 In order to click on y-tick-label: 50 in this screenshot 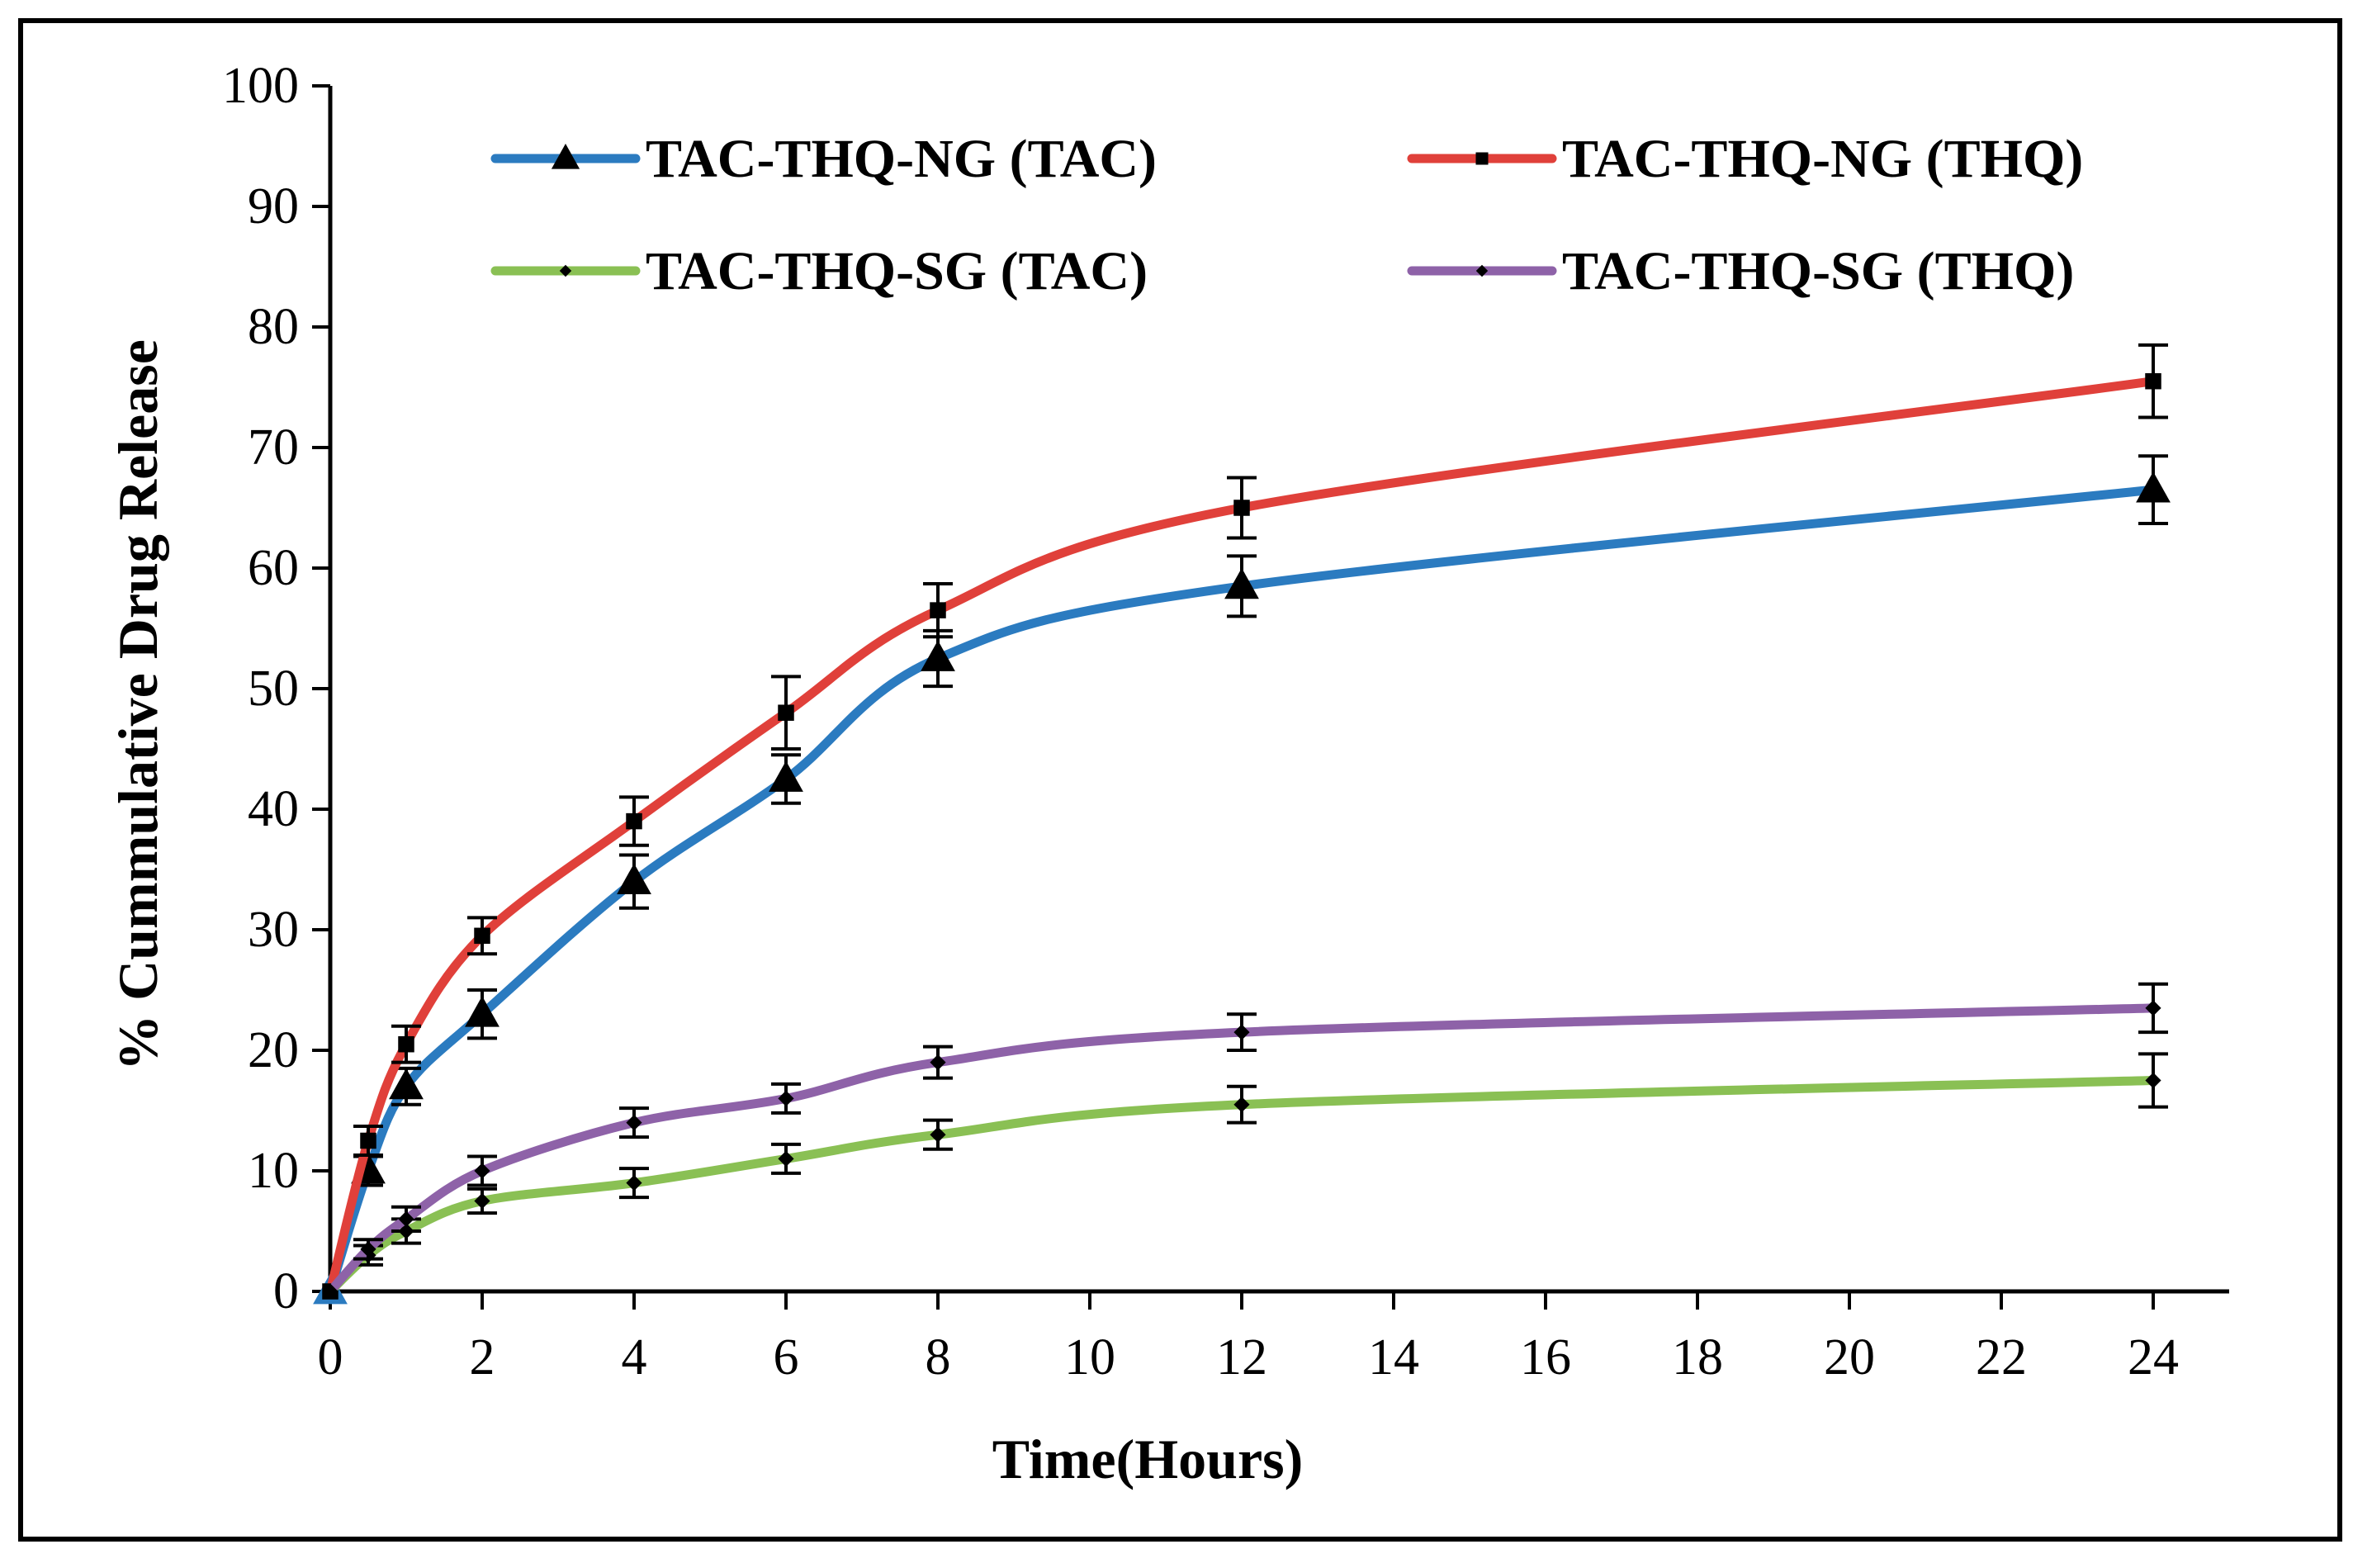, I will do `click(273, 689)`.